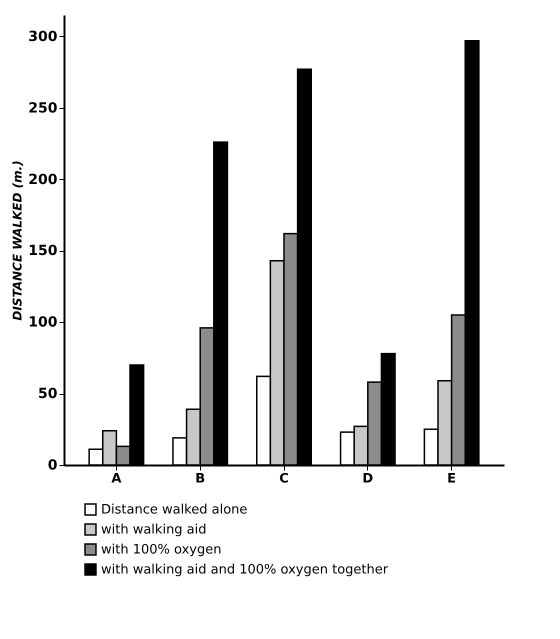  What do you see at coordinates (245, 570) in the screenshot?
I see `legend-label: with walking aid and 100% oxygen together` at bounding box center [245, 570].